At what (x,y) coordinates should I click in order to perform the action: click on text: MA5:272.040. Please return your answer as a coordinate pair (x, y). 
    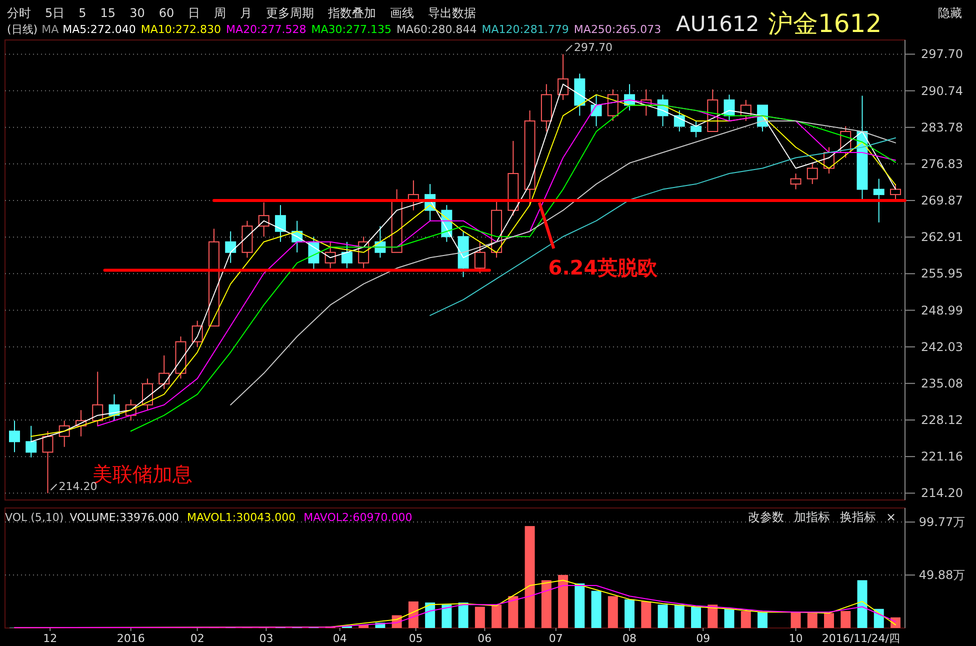
    Looking at the image, I should click on (99, 29).